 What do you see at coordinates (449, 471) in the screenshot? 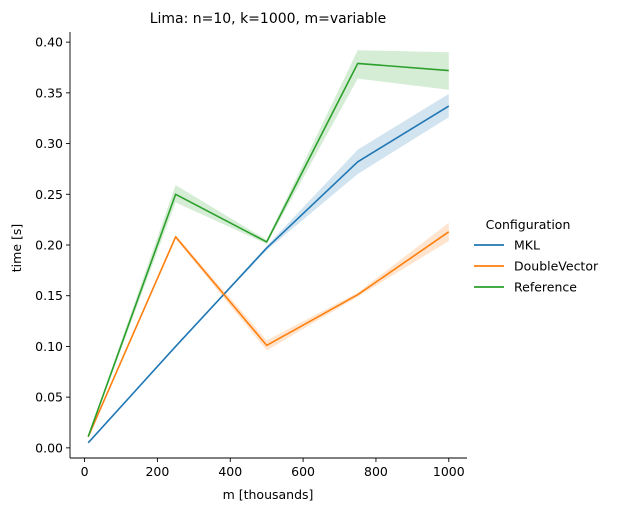
I see `x-tick-label: 1000` at bounding box center [449, 471].